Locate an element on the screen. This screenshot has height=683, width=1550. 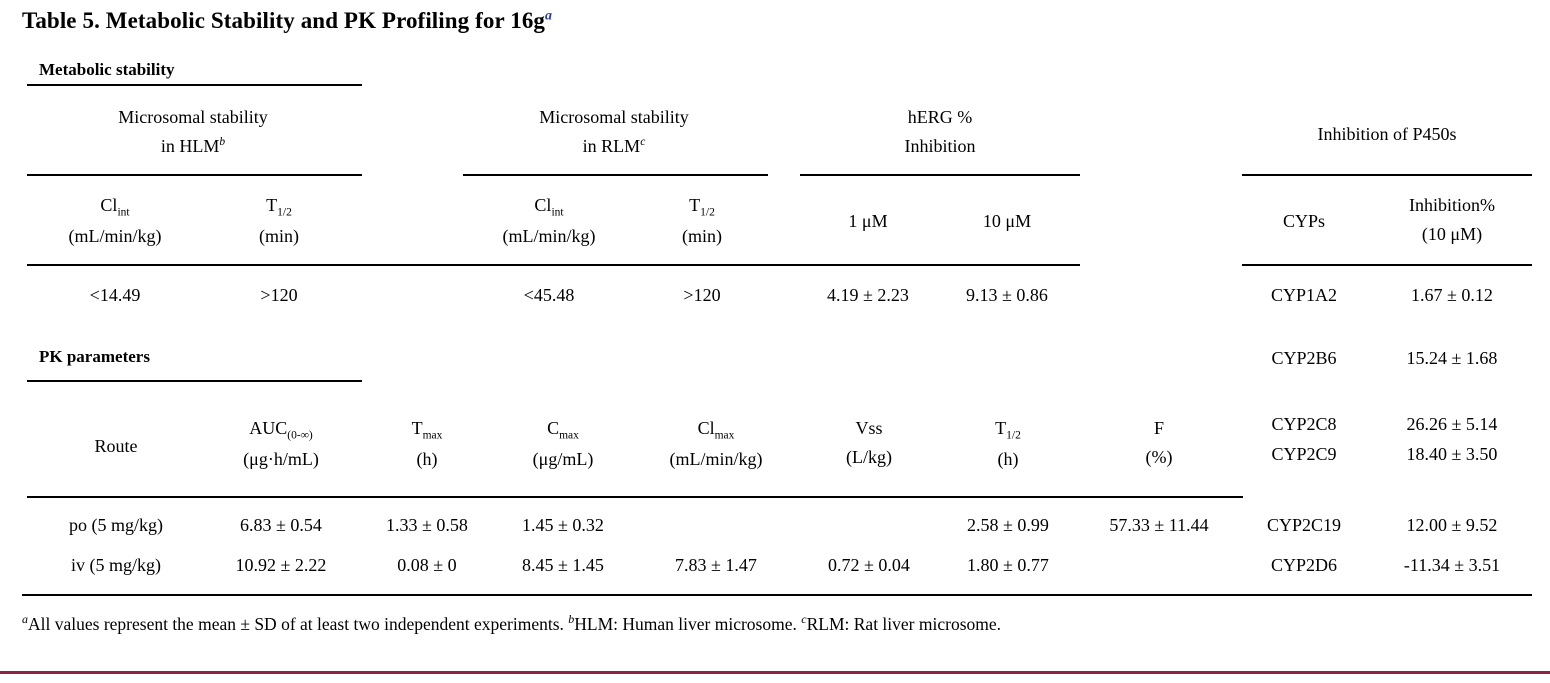
rule-table-bottom is located at coordinates (777, 595).